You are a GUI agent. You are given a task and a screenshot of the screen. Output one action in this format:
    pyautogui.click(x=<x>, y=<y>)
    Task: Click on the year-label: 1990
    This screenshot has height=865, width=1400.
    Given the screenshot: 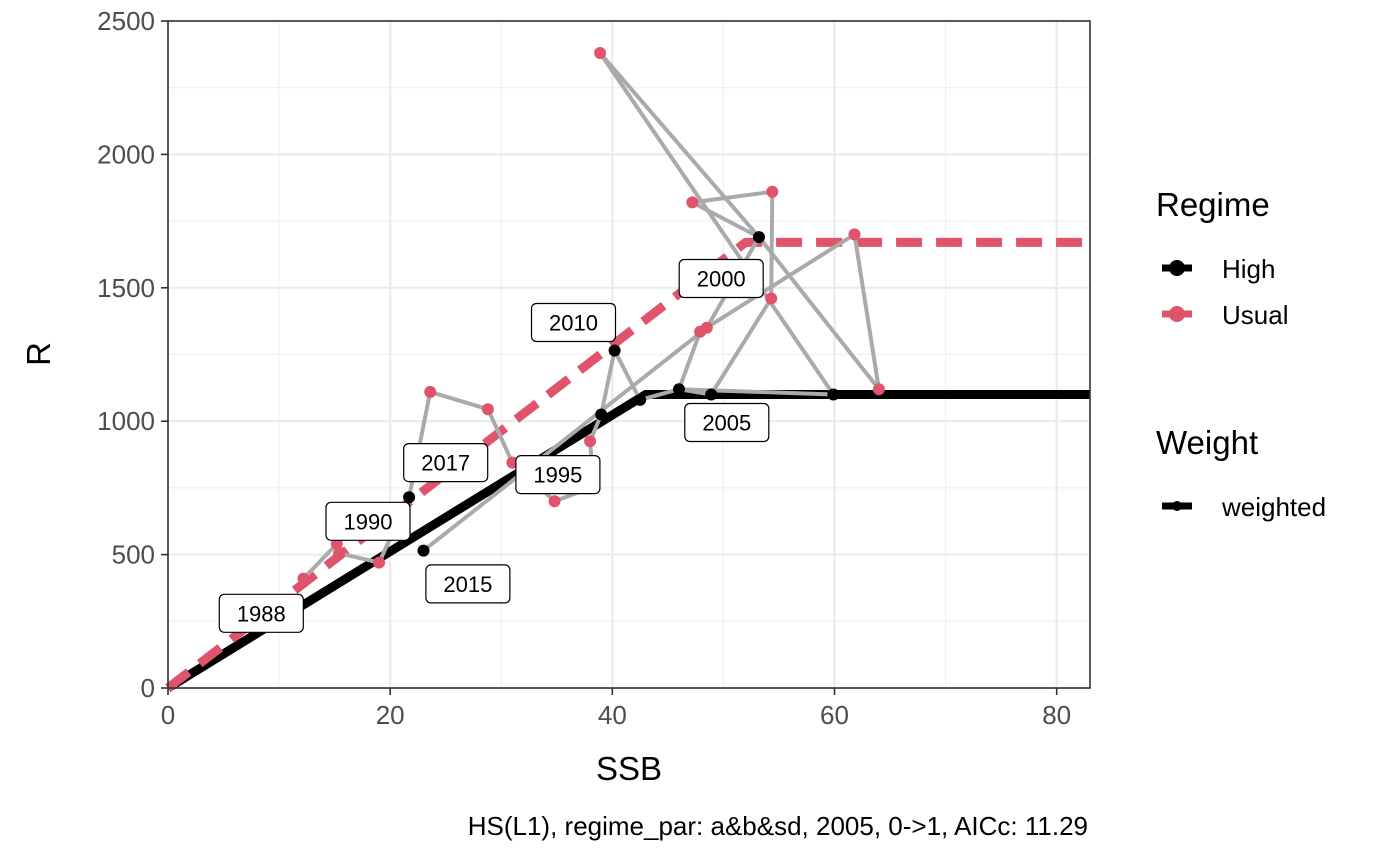 What is the action you would take?
    pyautogui.click(x=368, y=521)
    